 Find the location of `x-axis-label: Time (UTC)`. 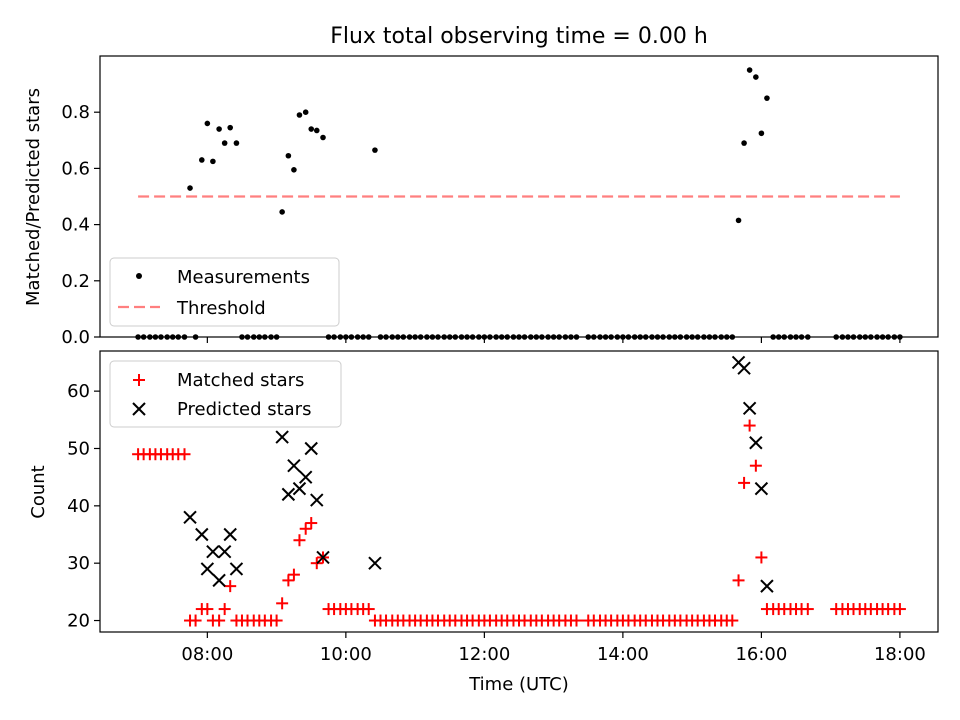

x-axis-label: Time (UTC) is located at coordinates (518, 684).